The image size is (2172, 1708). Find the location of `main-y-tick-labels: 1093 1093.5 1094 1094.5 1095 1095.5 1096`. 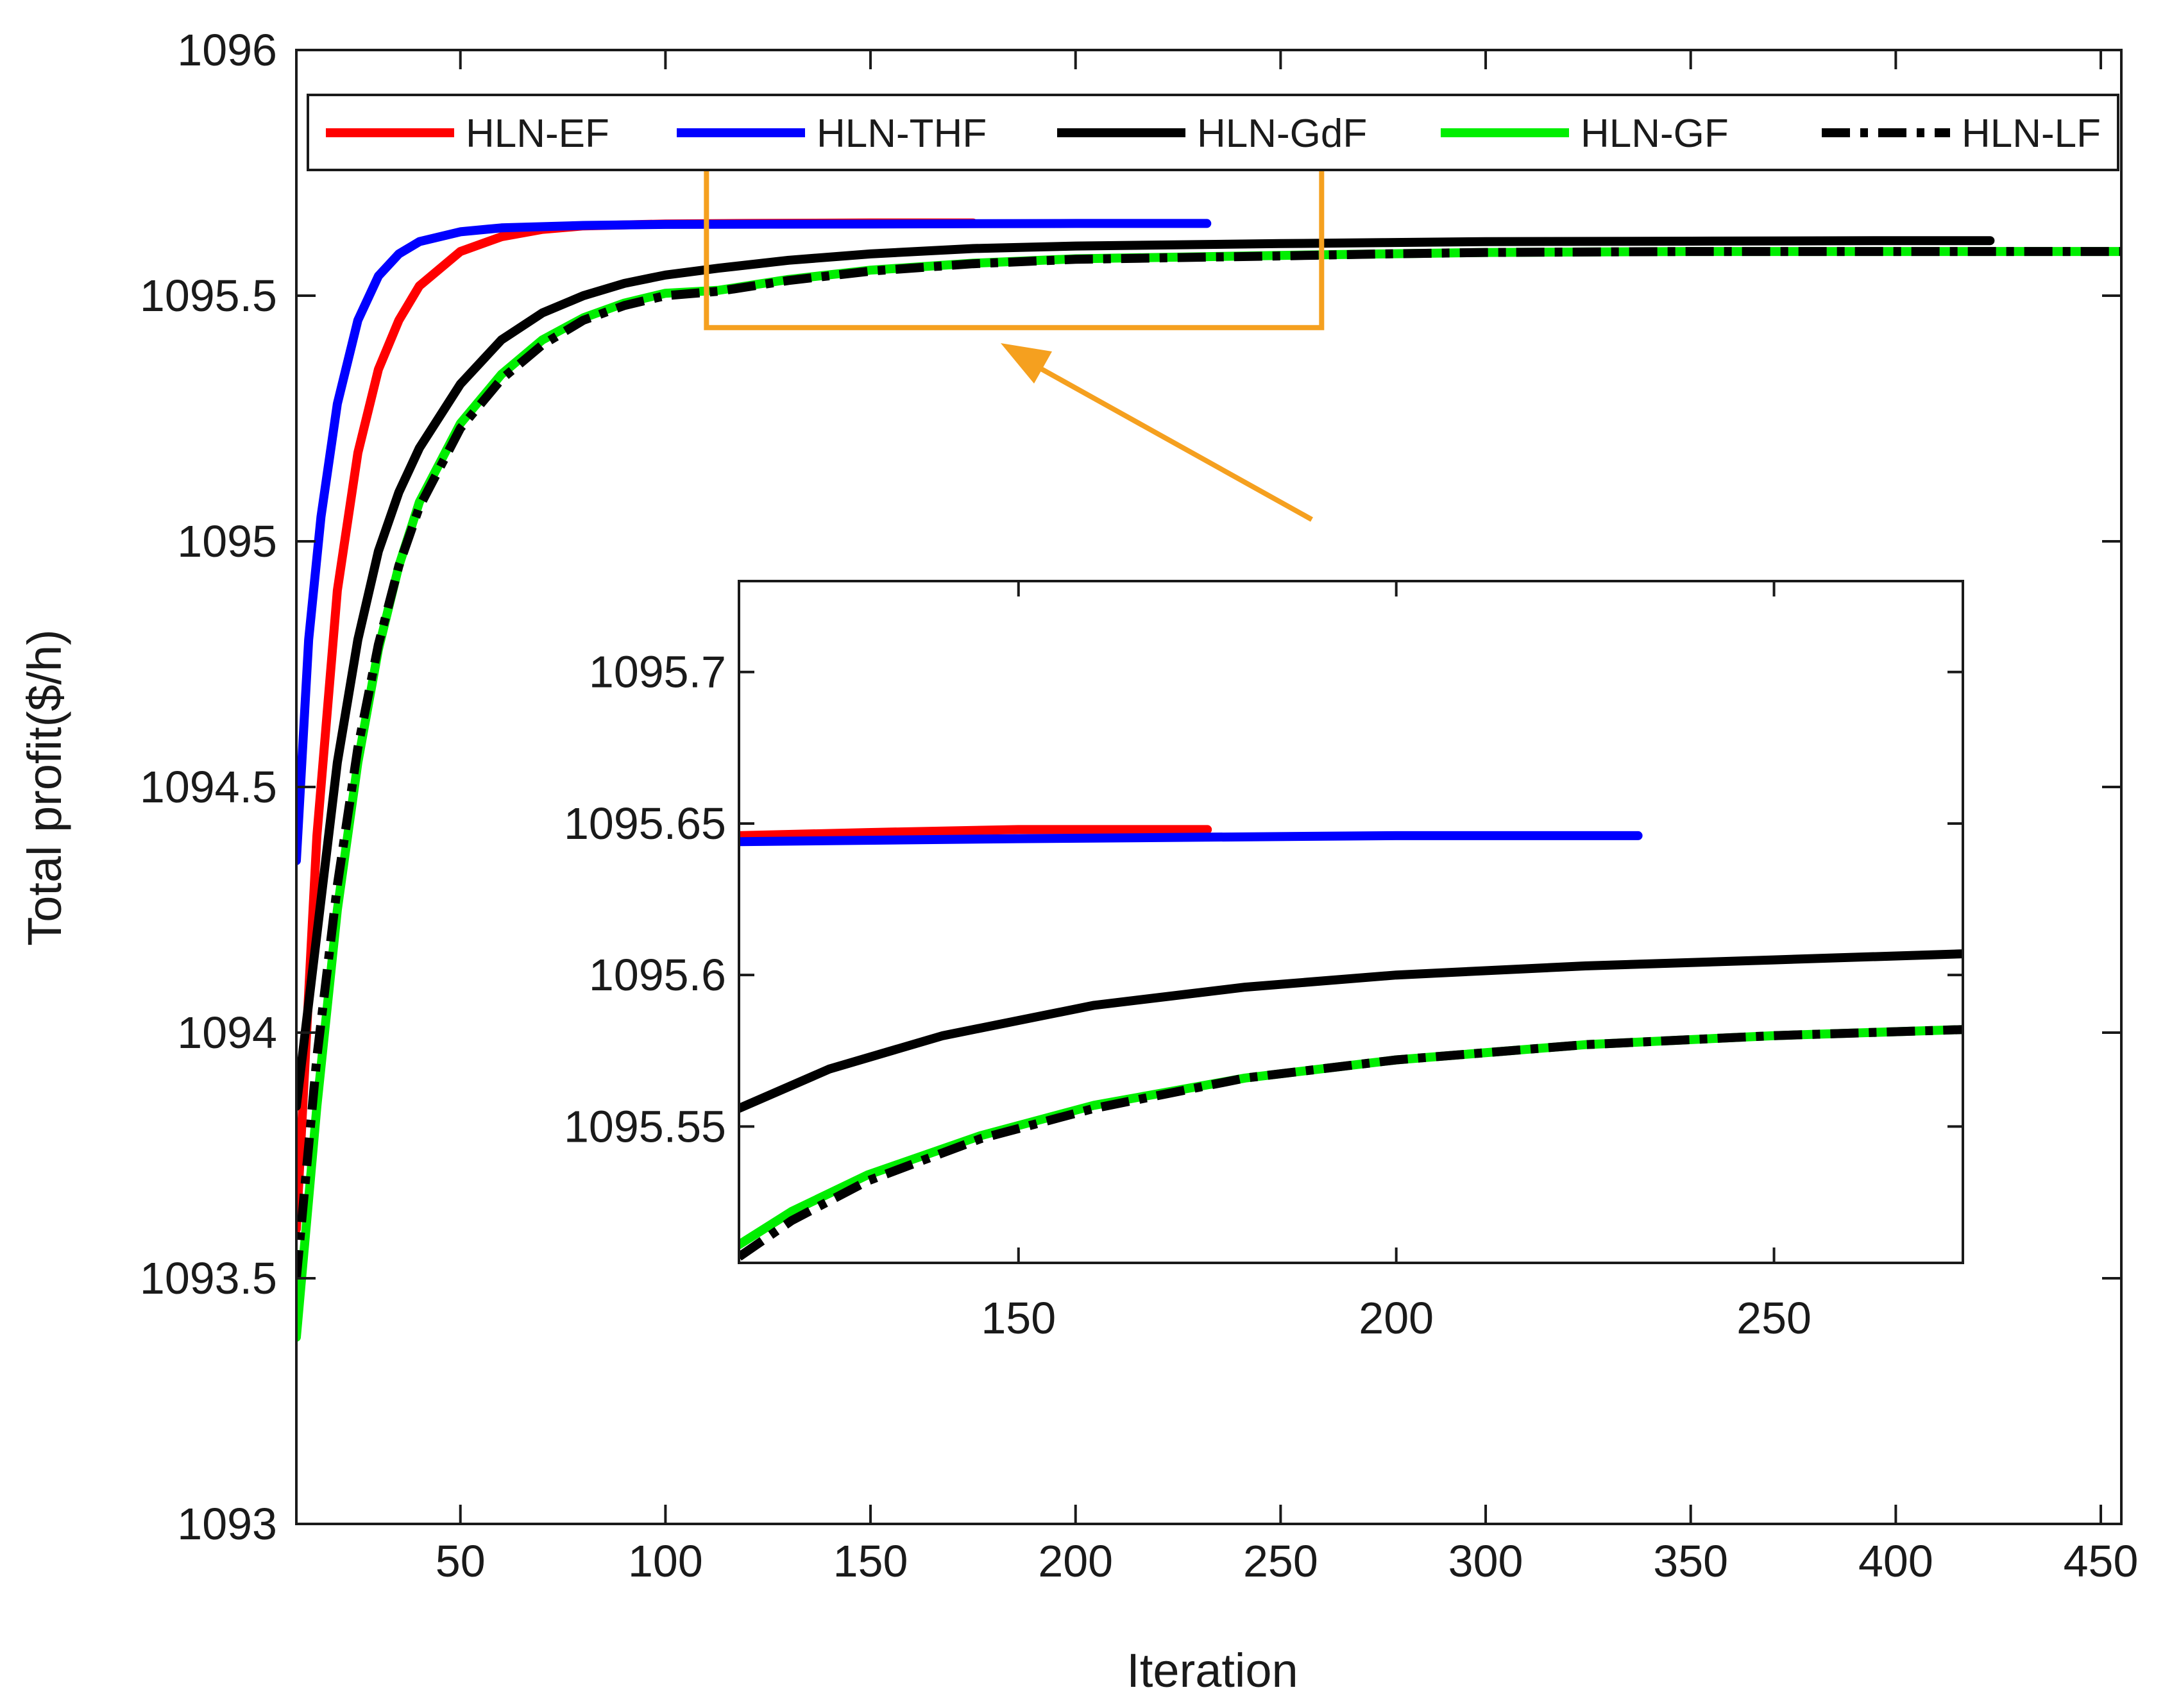

main-y-tick-labels: 1093 1093.5 1094 1094.5 1095 1095.5 1096 is located at coordinates (209, 787).